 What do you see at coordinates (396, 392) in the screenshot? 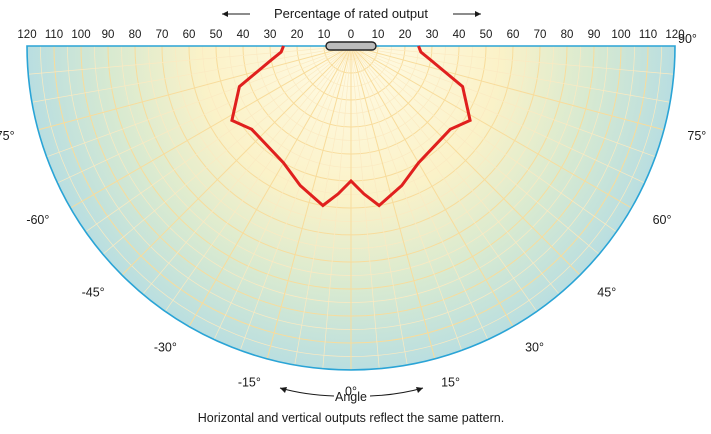
I see `angle-right-arrow-icon` at bounding box center [396, 392].